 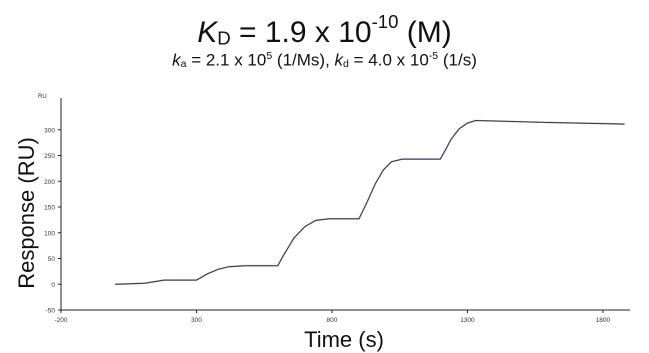 I want to click on kd-exponent: -10, so click(x=385, y=21).